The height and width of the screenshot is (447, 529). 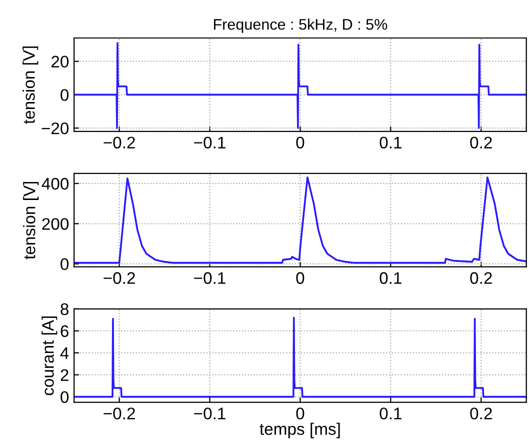 I want to click on y-tick-label: −20, so click(x=55, y=128).